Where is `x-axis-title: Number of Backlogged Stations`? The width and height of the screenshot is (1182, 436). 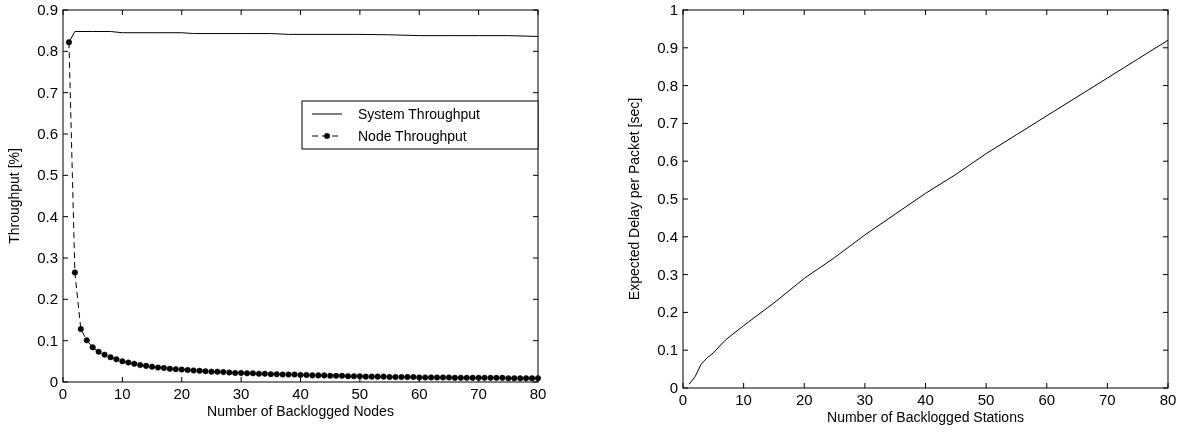 x-axis-title: Number of Backlogged Stations is located at coordinates (925, 417).